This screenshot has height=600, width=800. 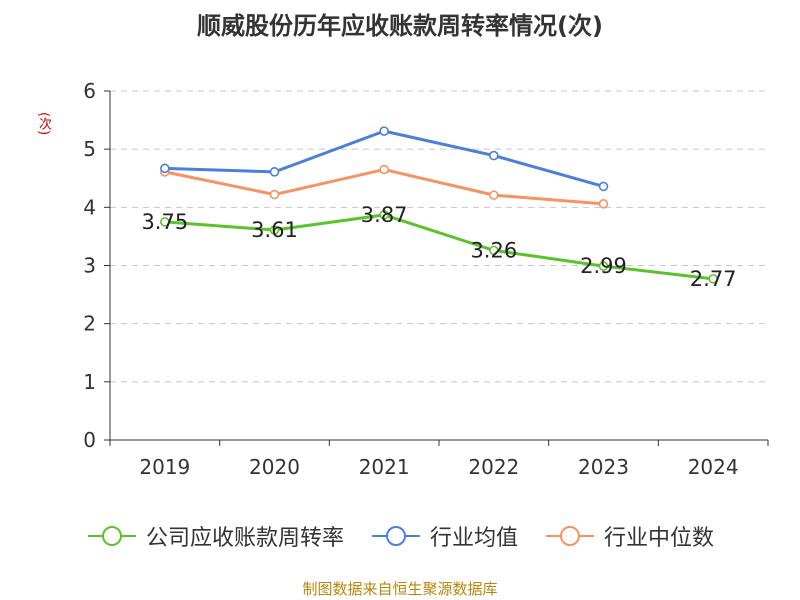 I want to click on data-label: 2.99, so click(x=603, y=266).